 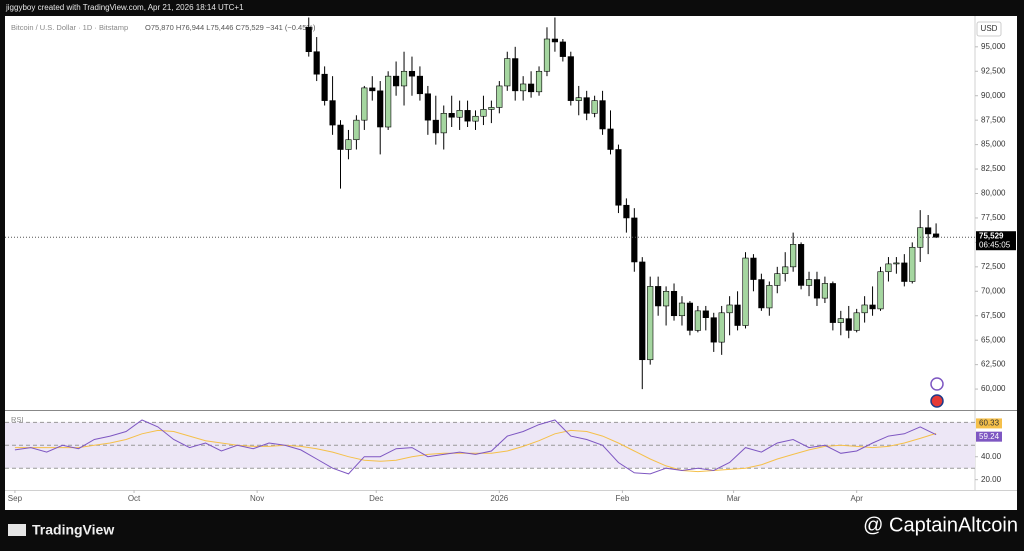 I want to click on currency-button, so click(x=989, y=29).